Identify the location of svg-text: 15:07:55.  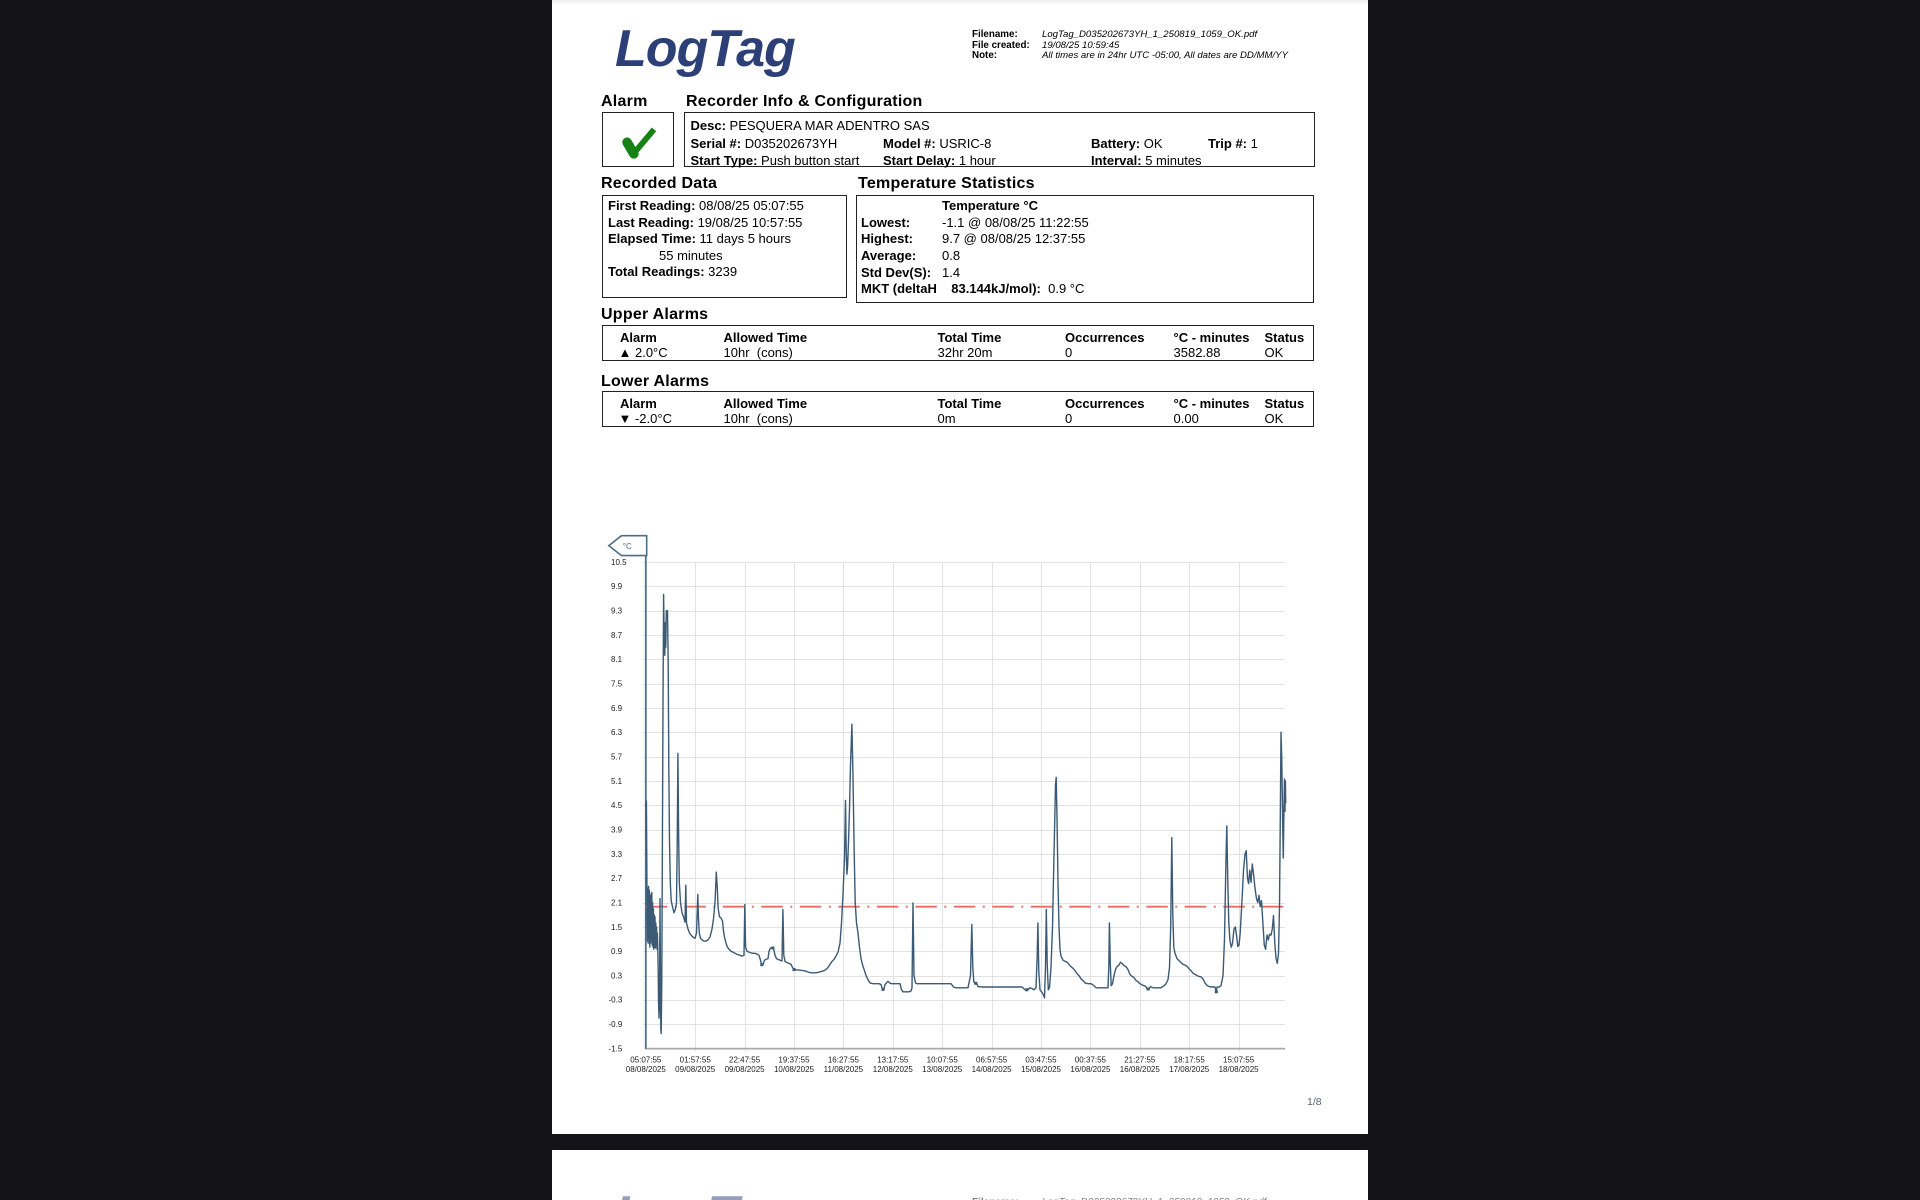
(1239, 1060).